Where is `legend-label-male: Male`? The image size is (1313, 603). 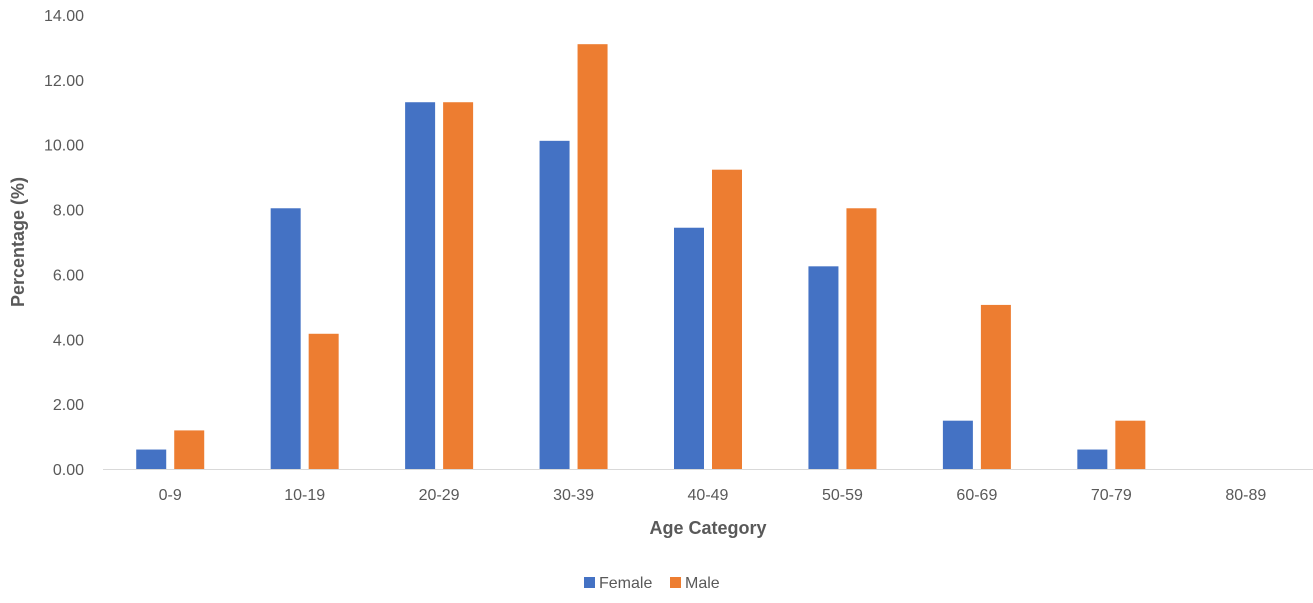 legend-label-male: Male is located at coordinates (702, 583).